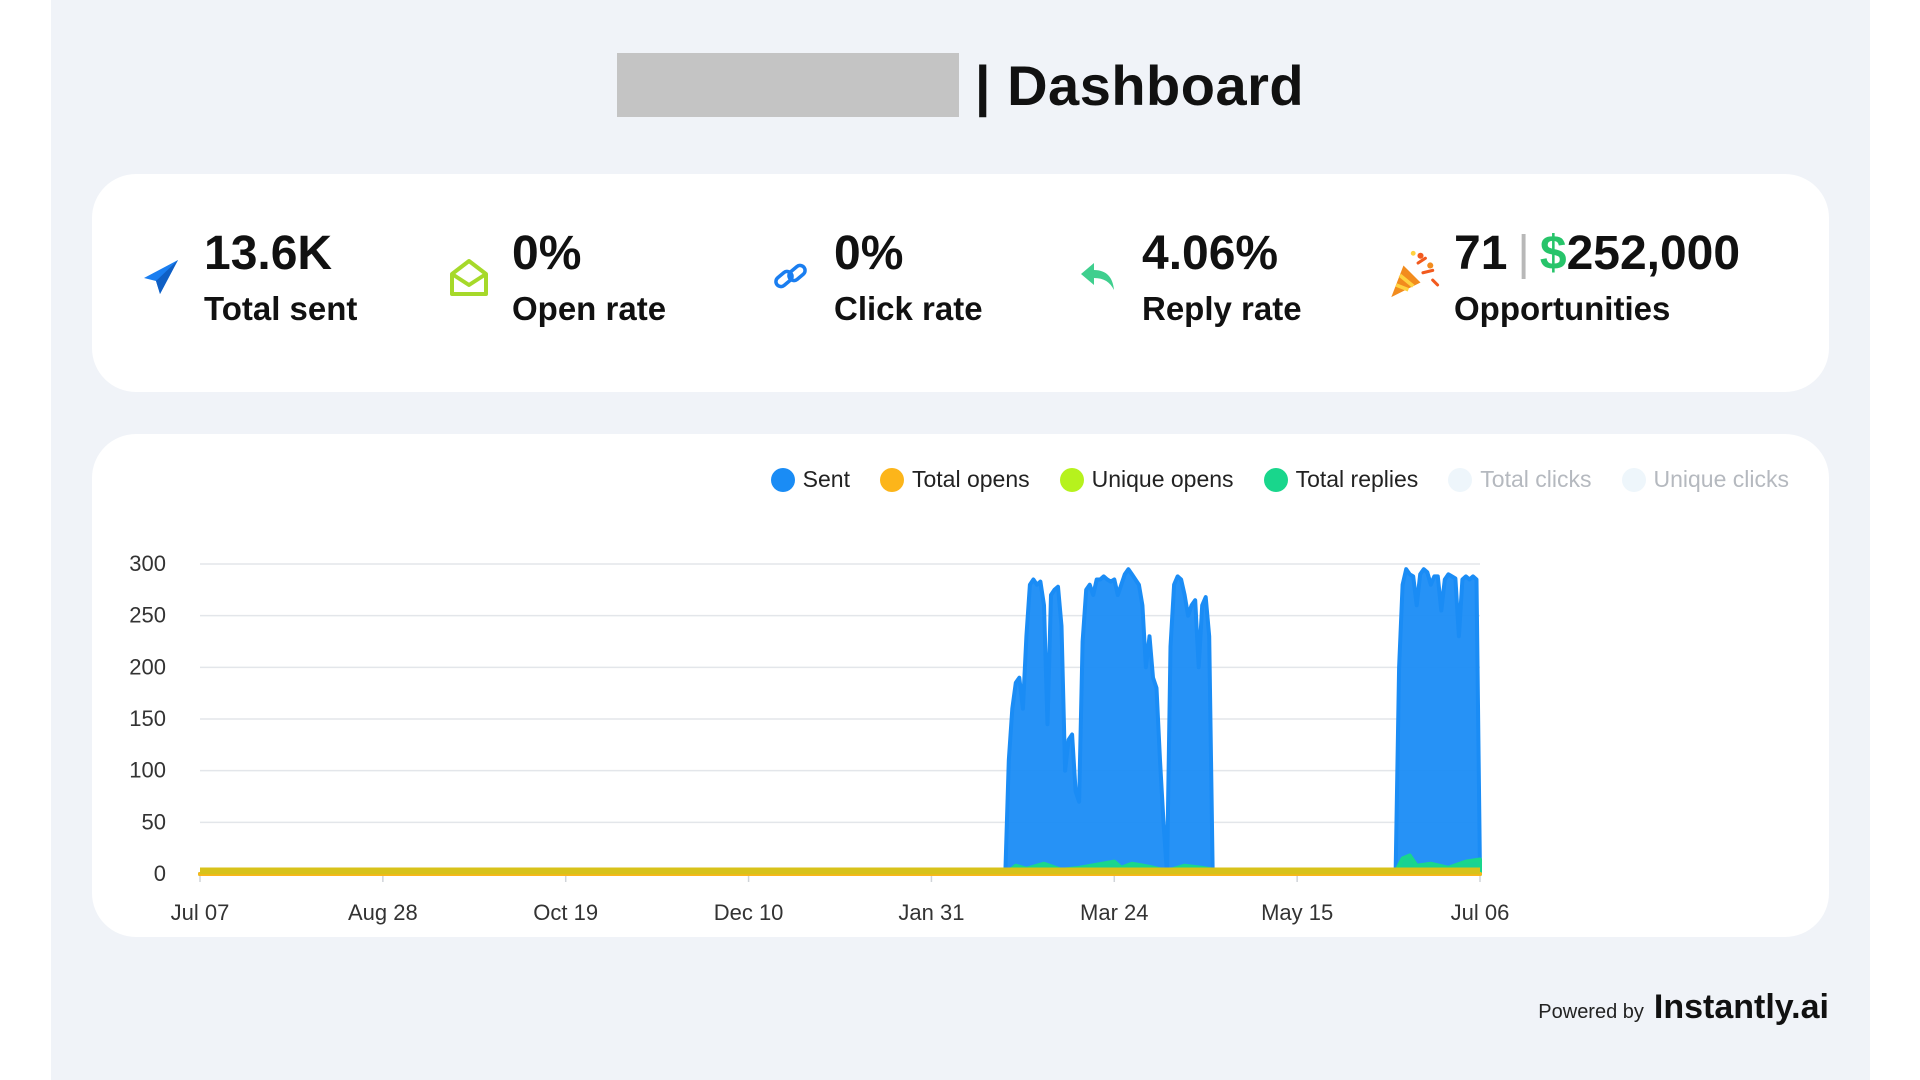  What do you see at coordinates (268, 253) in the screenshot?
I see `total-sent-value: 13.6K` at bounding box center [268, 253].